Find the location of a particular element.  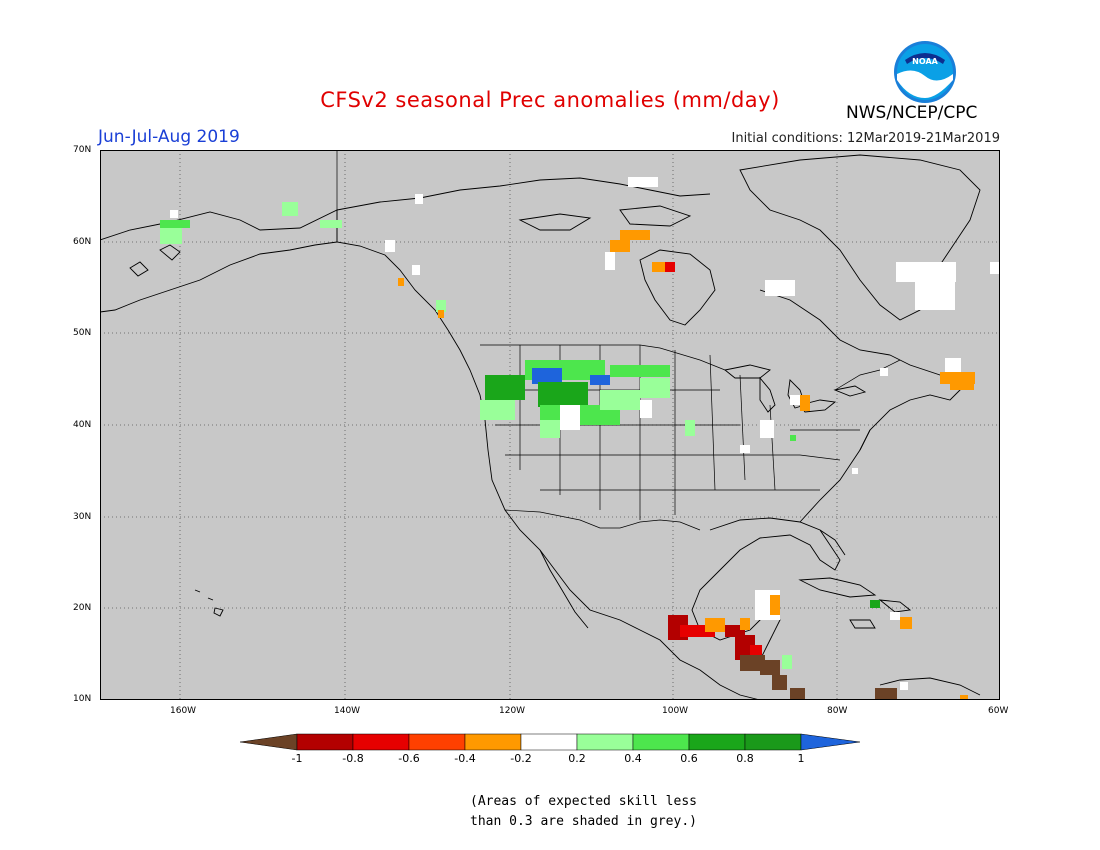

lon-label-120w: 120W is located at coordinates (512, 711).